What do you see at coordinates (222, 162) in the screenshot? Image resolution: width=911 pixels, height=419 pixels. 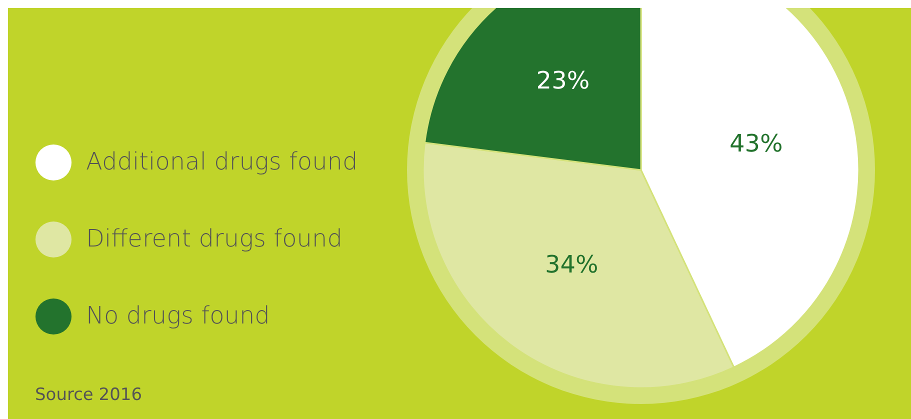 I see `legend-label: Additional drugs found` at bounding box center [222, 162].